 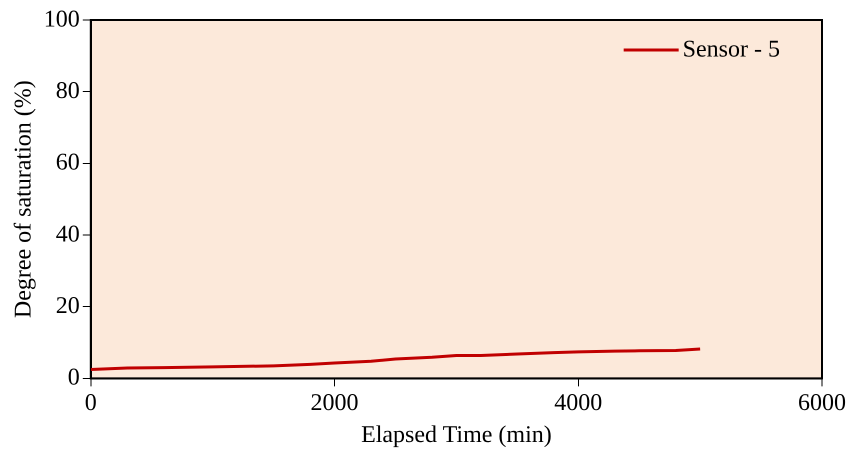 What do you see at coordinates (68, 306) in the screenshot?
I see `y-tick-label: 20` at bounding box center [68, 306].